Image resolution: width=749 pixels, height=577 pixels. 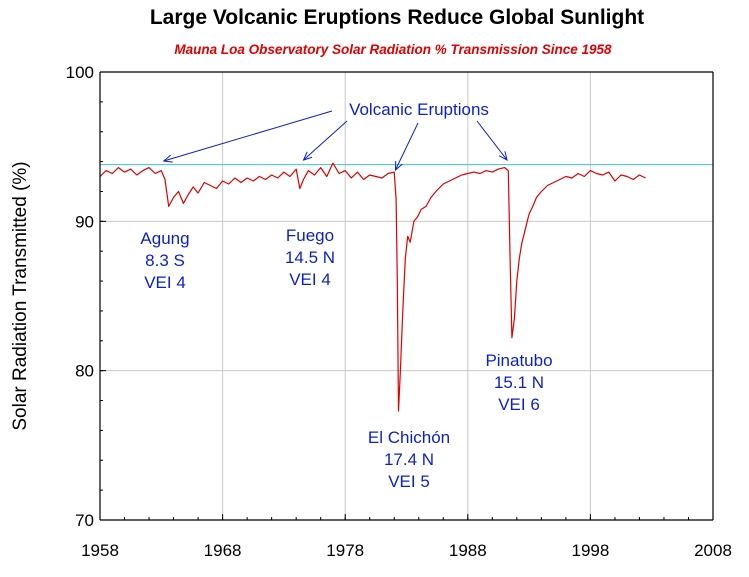 What do you see at coordinates (325, 140) in the screenshot?
I see `arrow-fuego` at bounding box center [325, 140].